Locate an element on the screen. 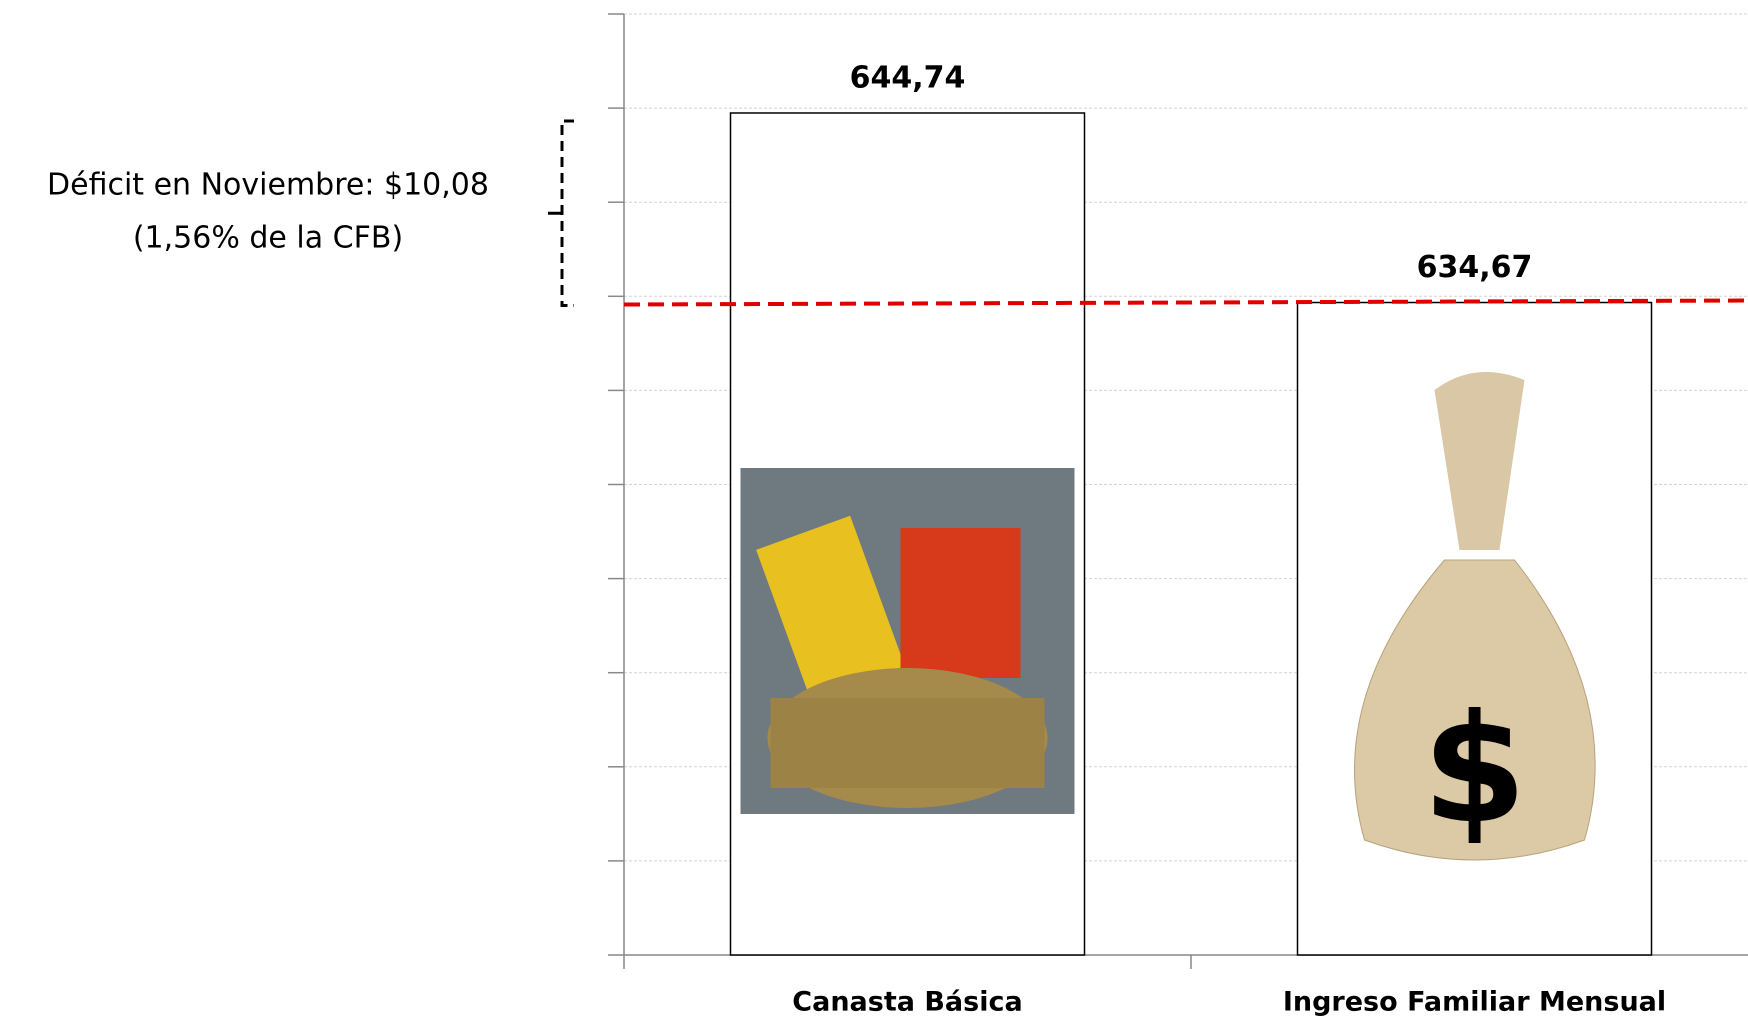 The image size is (1748, 1029). reference-line is located at coordinates (1185, 302).